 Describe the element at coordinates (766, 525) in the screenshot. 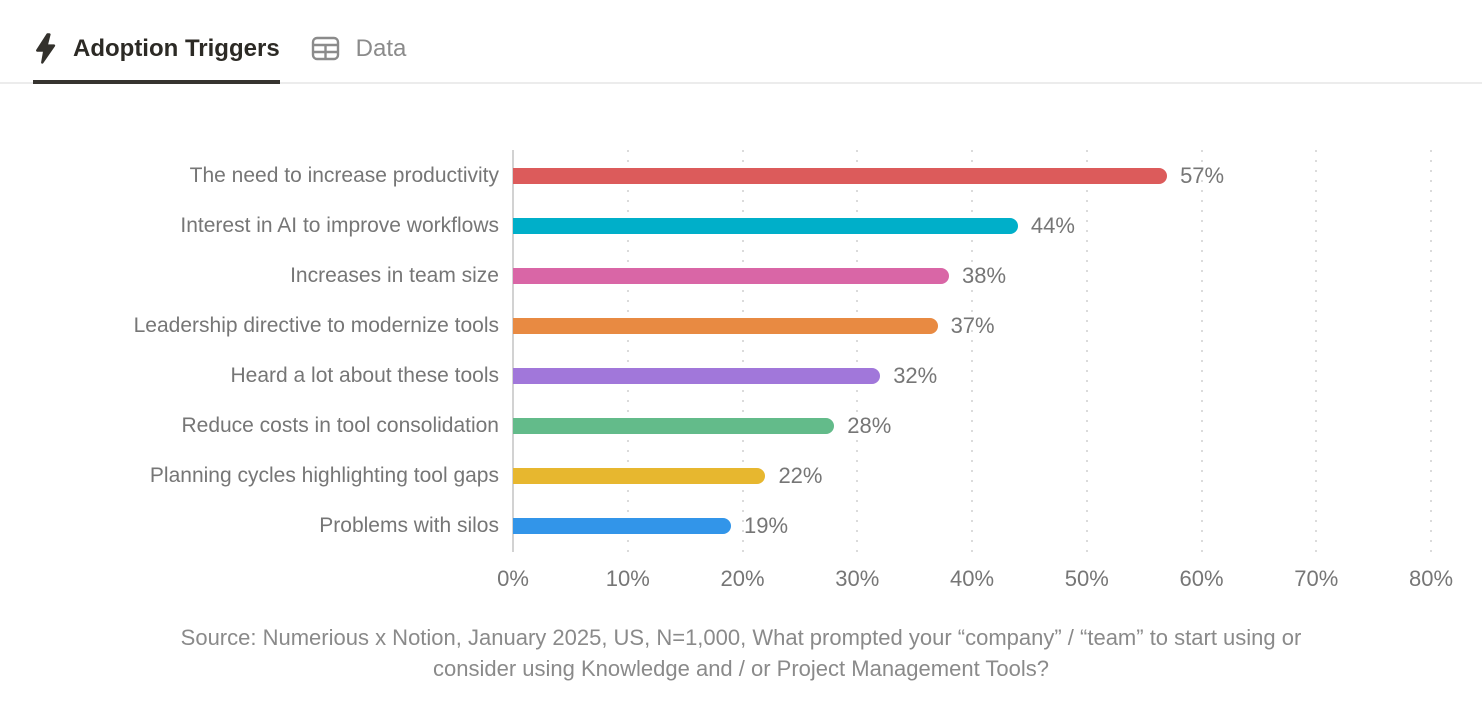

I see `value-label: 19%` at that location.